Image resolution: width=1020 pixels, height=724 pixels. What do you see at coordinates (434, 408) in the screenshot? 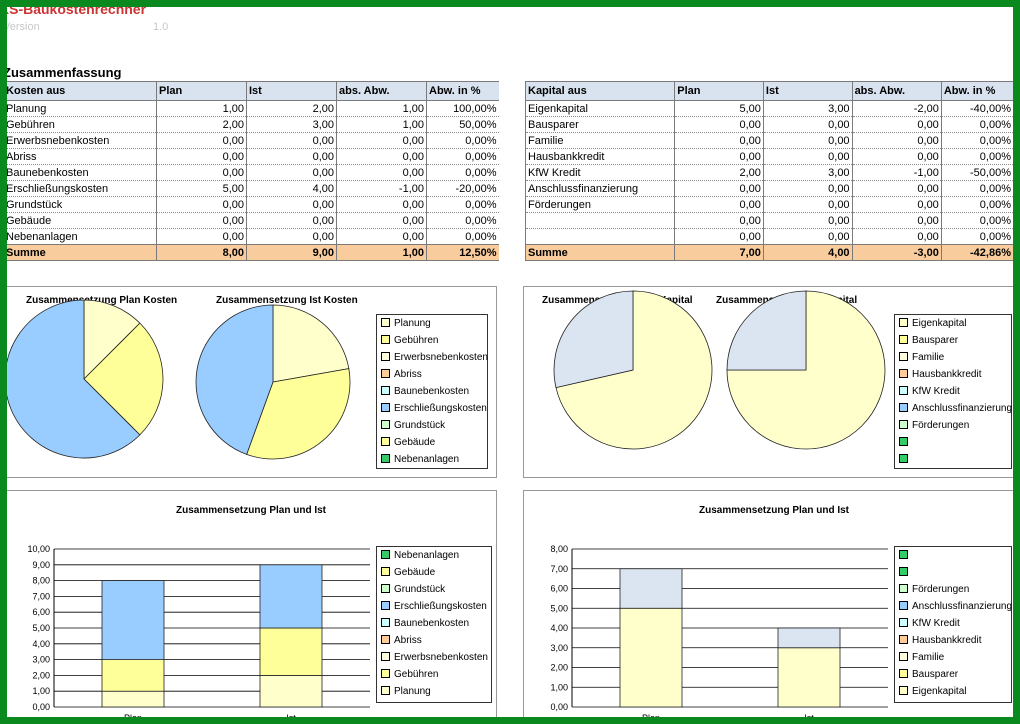
I see `legend-item: Erschließungskosten` at bounding box center [434, 408].